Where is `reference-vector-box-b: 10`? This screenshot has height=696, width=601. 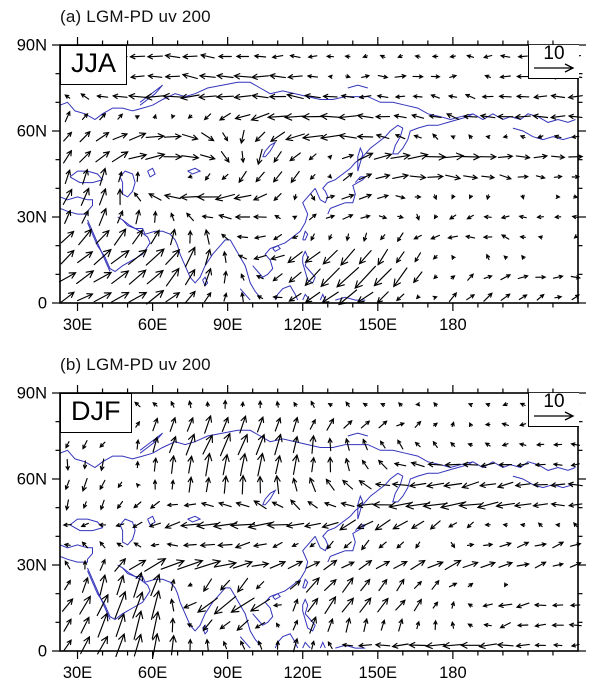
reference-vector-box-b: 10 is located at coordinates (553, 409).